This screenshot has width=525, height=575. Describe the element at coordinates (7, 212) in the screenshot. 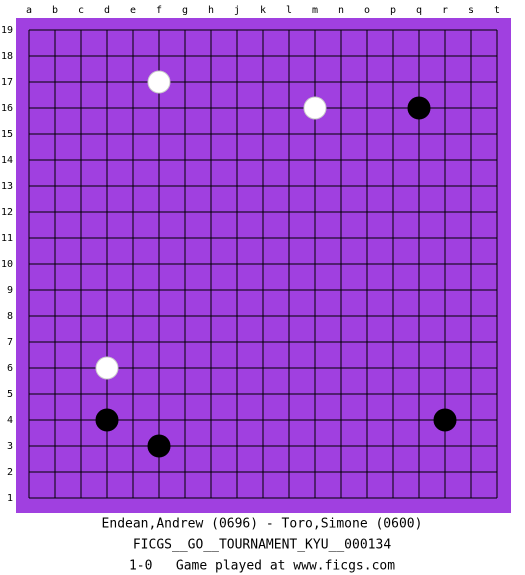

I see `row-label: 12` at that location.